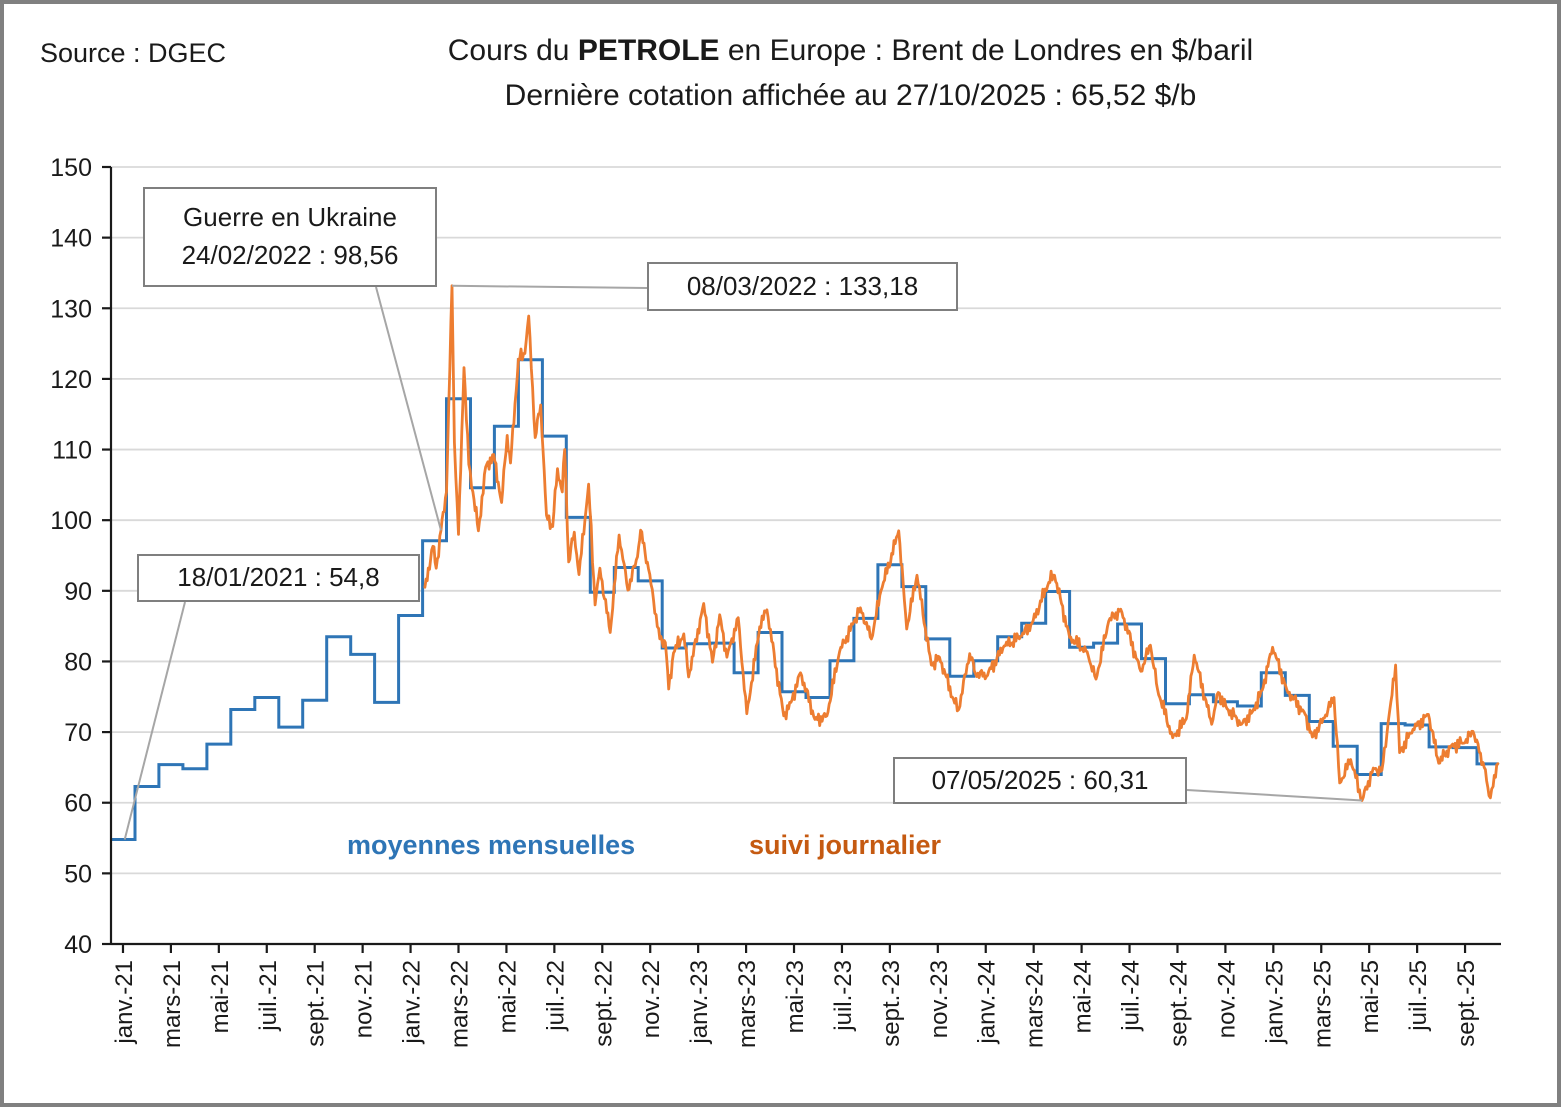 The height and width of the screenshot is (1107, 1561). I want to click on annotation-2022-peak: 08/03/2022 : 133,18, so click(802, 286).